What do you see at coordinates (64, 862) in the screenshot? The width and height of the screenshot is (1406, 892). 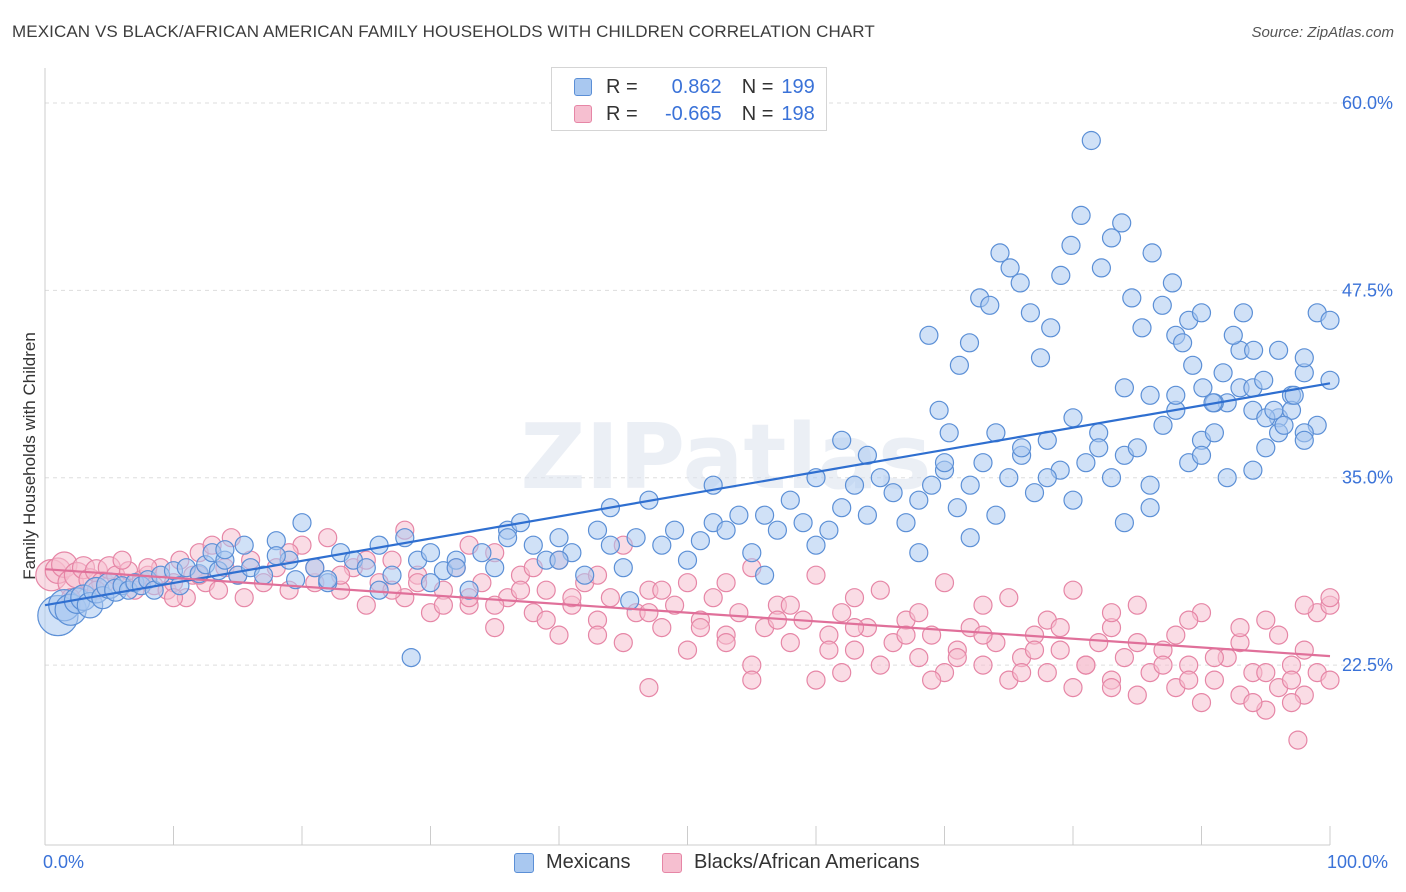 I see `x-min-label: 0.0%` at bounding box center [64, 862].